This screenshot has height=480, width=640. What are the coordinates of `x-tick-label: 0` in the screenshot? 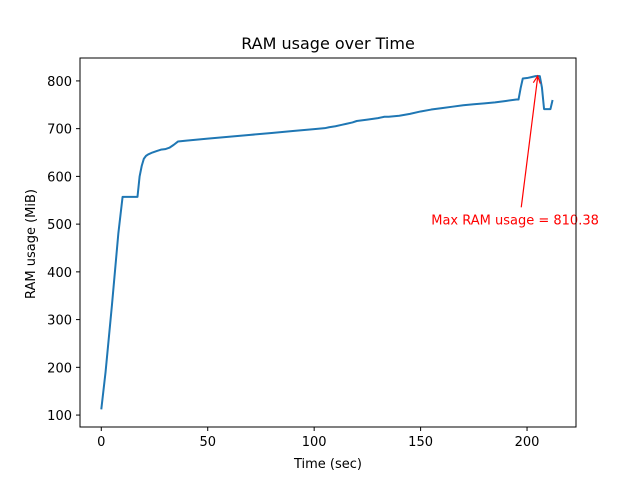 It's located at (101, 442).